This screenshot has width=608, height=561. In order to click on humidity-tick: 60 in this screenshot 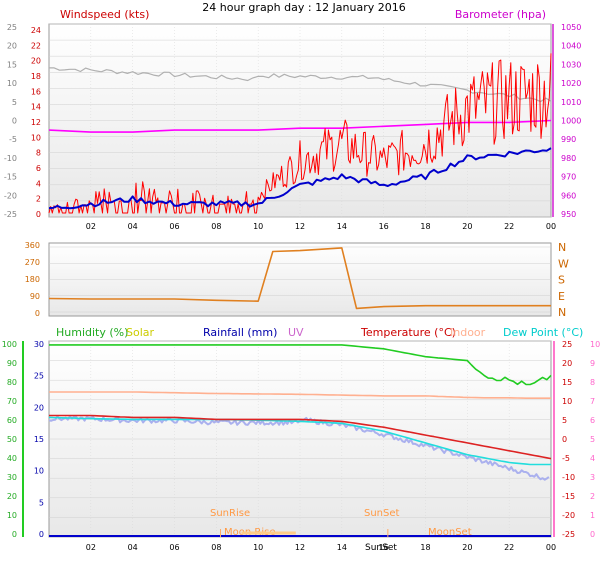, I will do `click(12, 420)`.